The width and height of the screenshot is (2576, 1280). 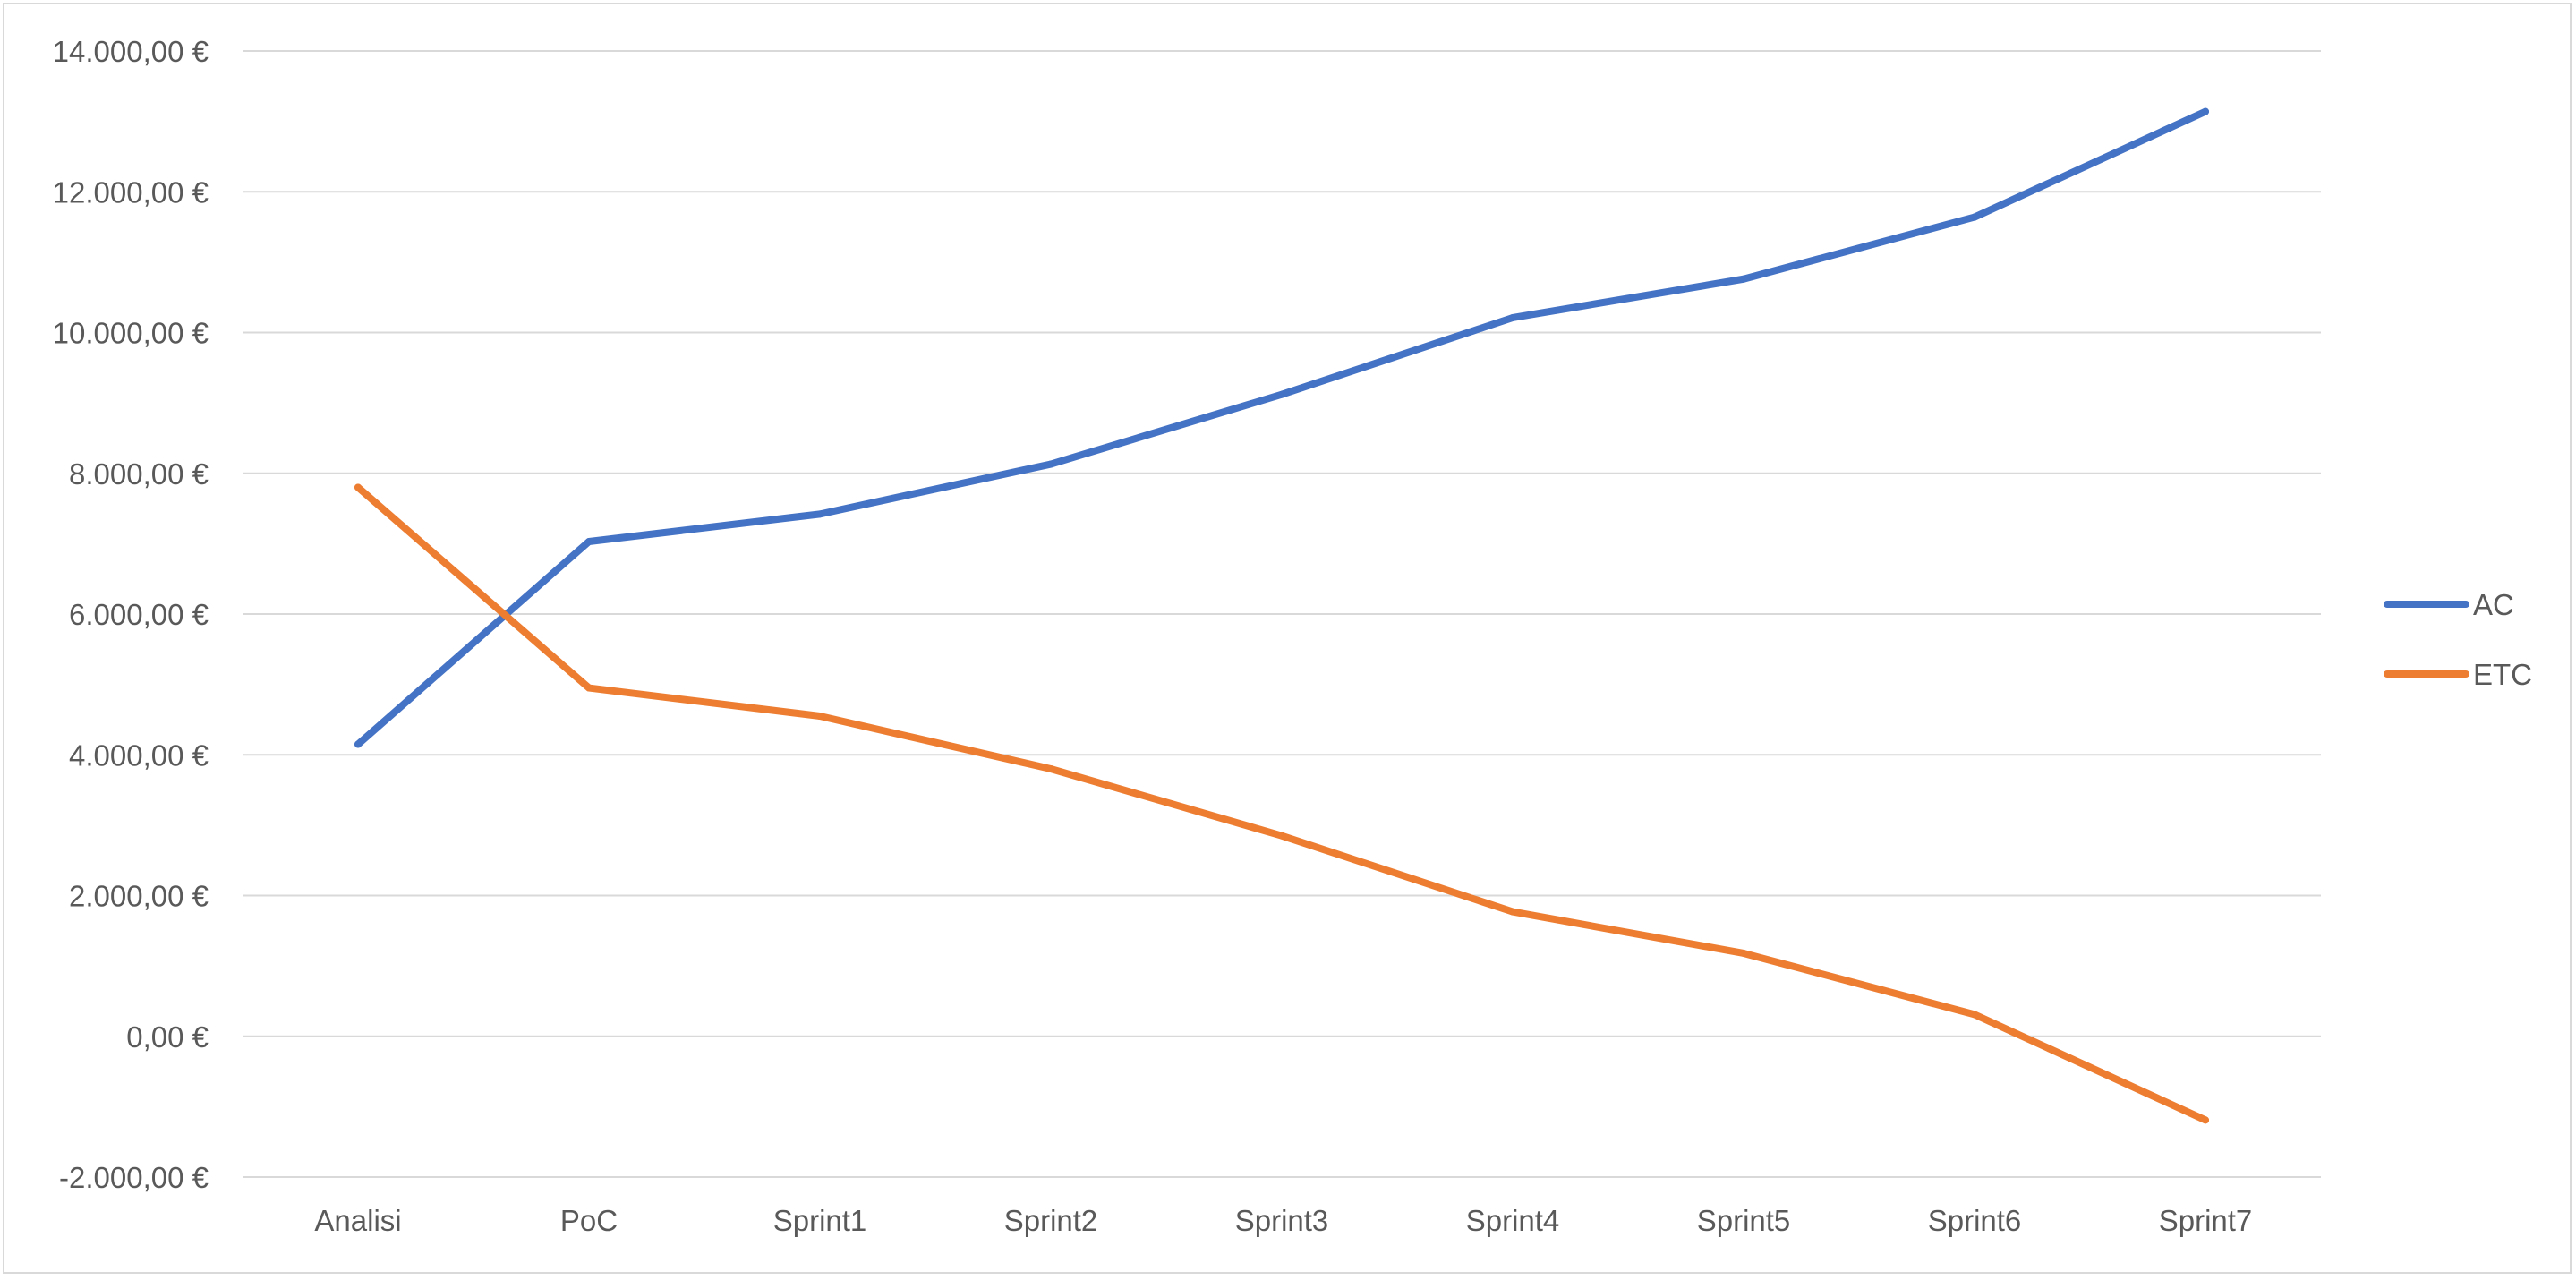 What do you see at coordinates (139, 896) in the screenshot?
I see `y-tick-label: 2.000,00 €` at bounding box center [139, 896].